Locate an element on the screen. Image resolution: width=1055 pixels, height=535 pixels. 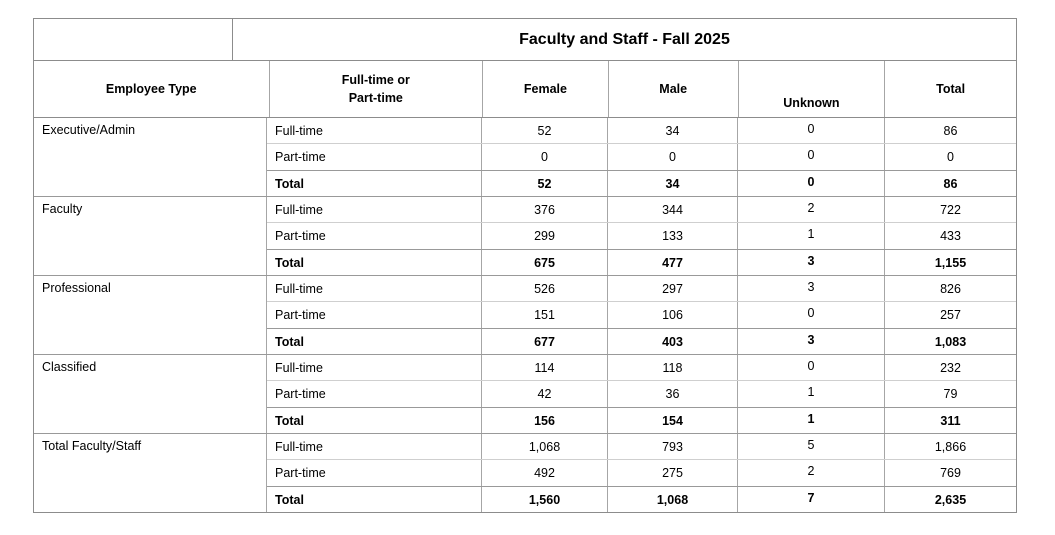
male-value-cell: 477 is located at coordinates (672, 262).